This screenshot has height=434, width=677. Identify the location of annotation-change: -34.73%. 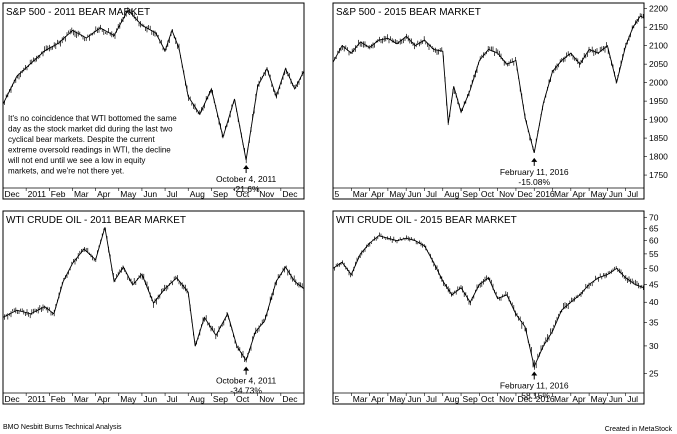
(246, 391).